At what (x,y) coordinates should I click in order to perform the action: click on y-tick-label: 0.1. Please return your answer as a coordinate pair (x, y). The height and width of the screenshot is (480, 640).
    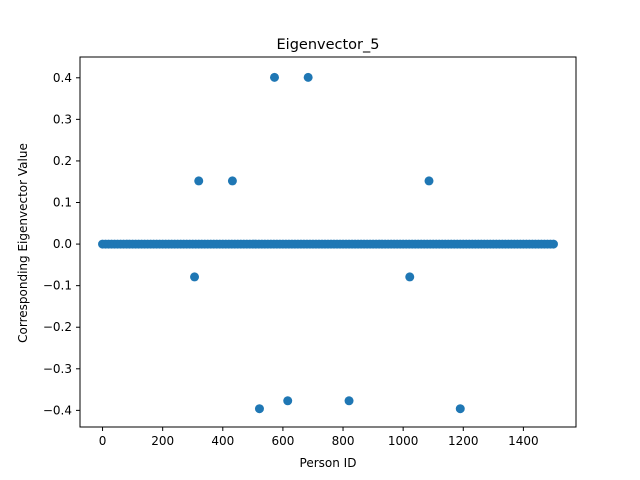
    Looking at the image, I should click on (62, 203).